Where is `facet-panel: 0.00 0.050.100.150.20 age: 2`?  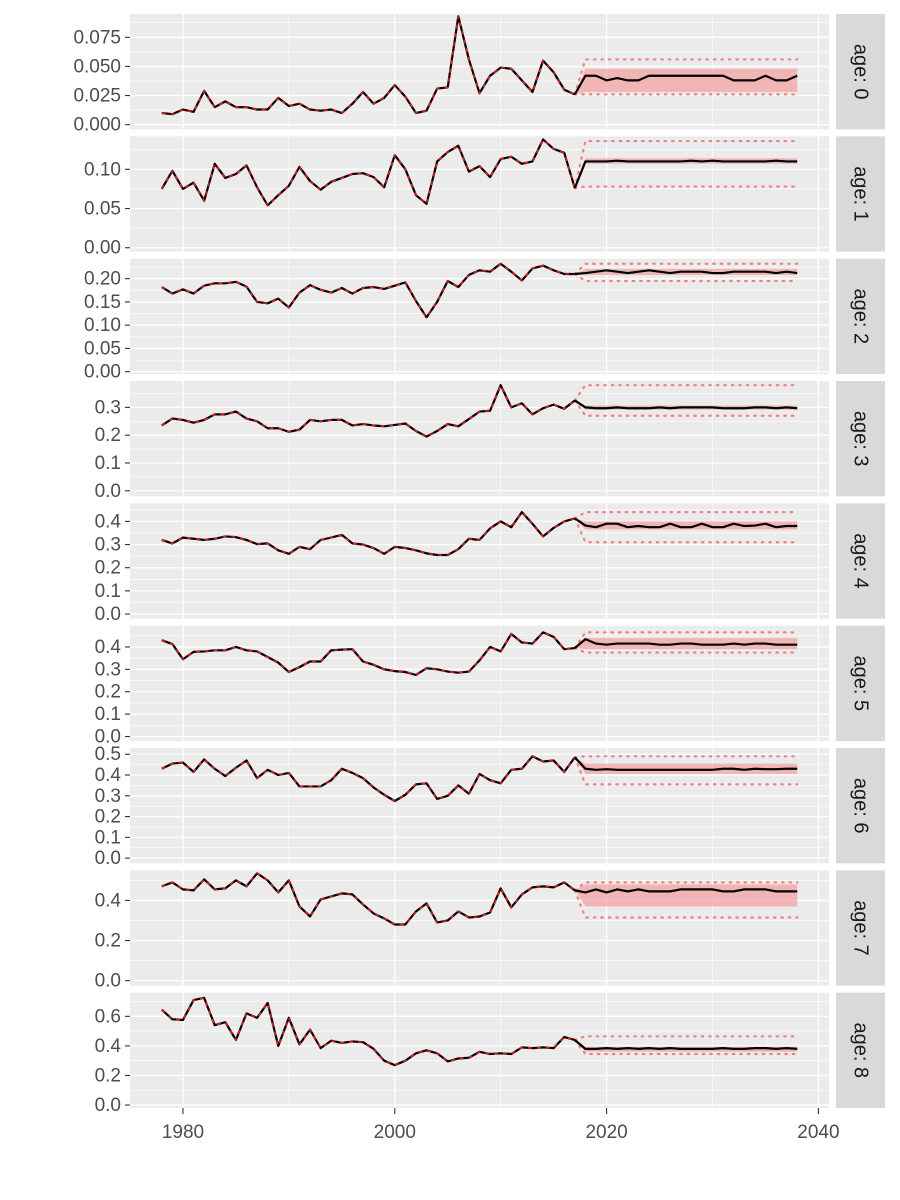
facet-panel: 0.00 0.050.100.150.20 age: 2 is located at coordinates (484, 320).